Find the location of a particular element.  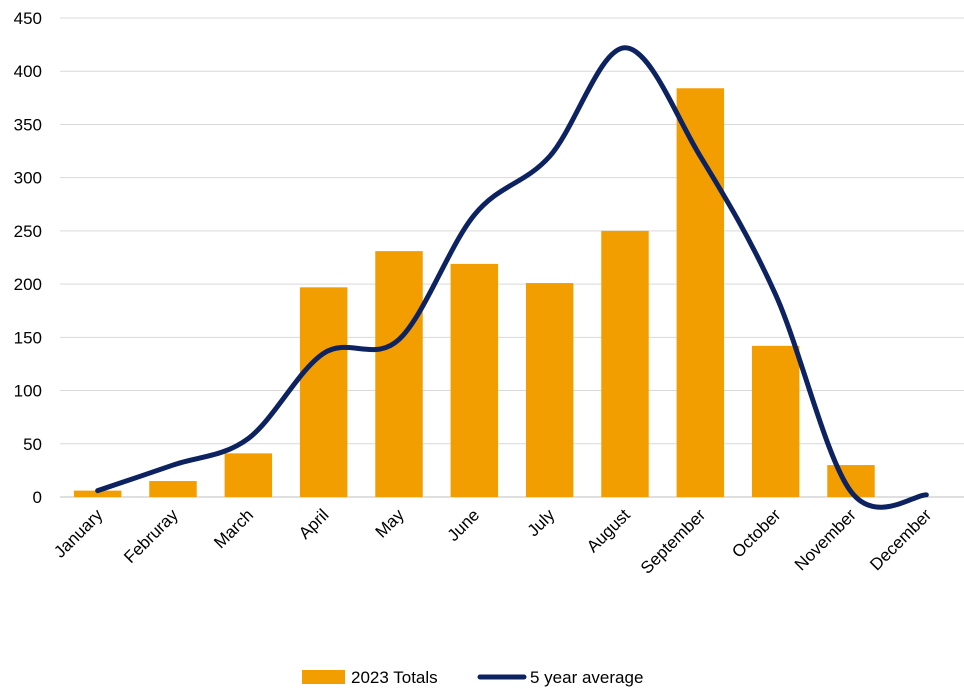

bar-october is located at coordinates (775, 421).